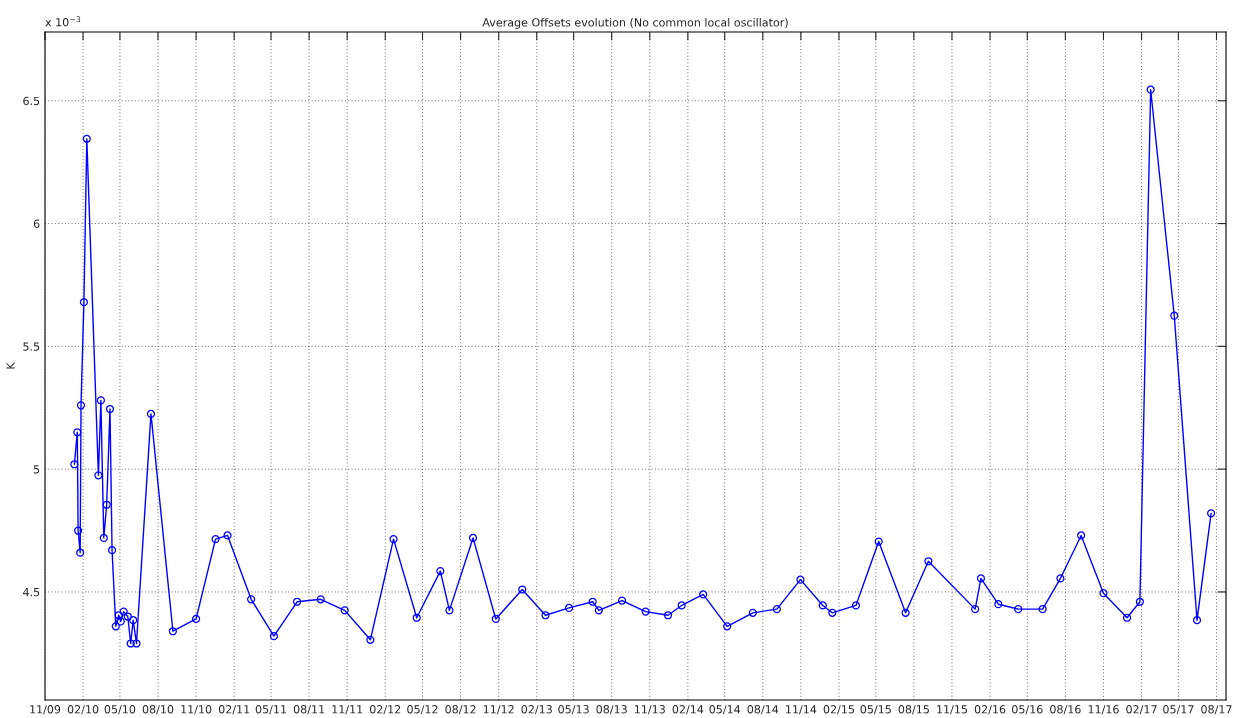  What do you see at coordinates (611, 710) in the screenshot?
I see `x-tick-label: 08/13` at bounding box center [611, 710].